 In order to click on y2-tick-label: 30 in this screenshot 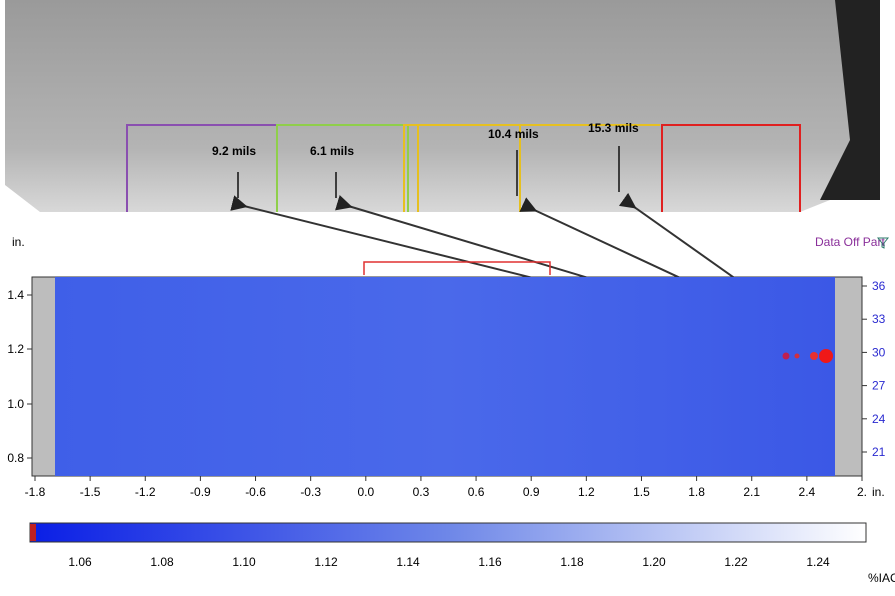, I will do `click(879, 352)`.